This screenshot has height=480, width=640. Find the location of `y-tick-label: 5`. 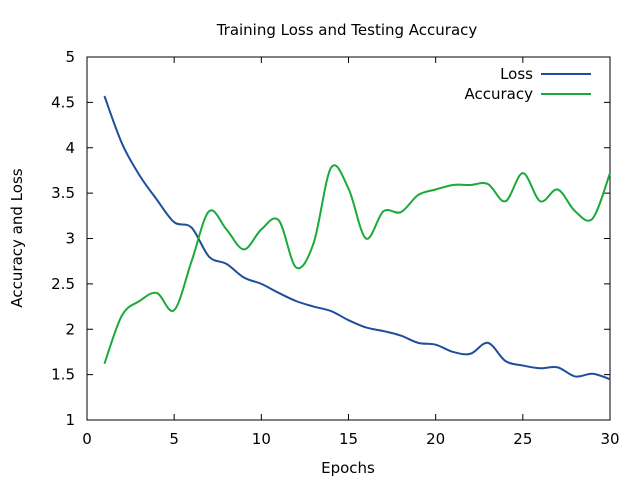

y-tick-label: 5 is located at coordinates (70, 57).